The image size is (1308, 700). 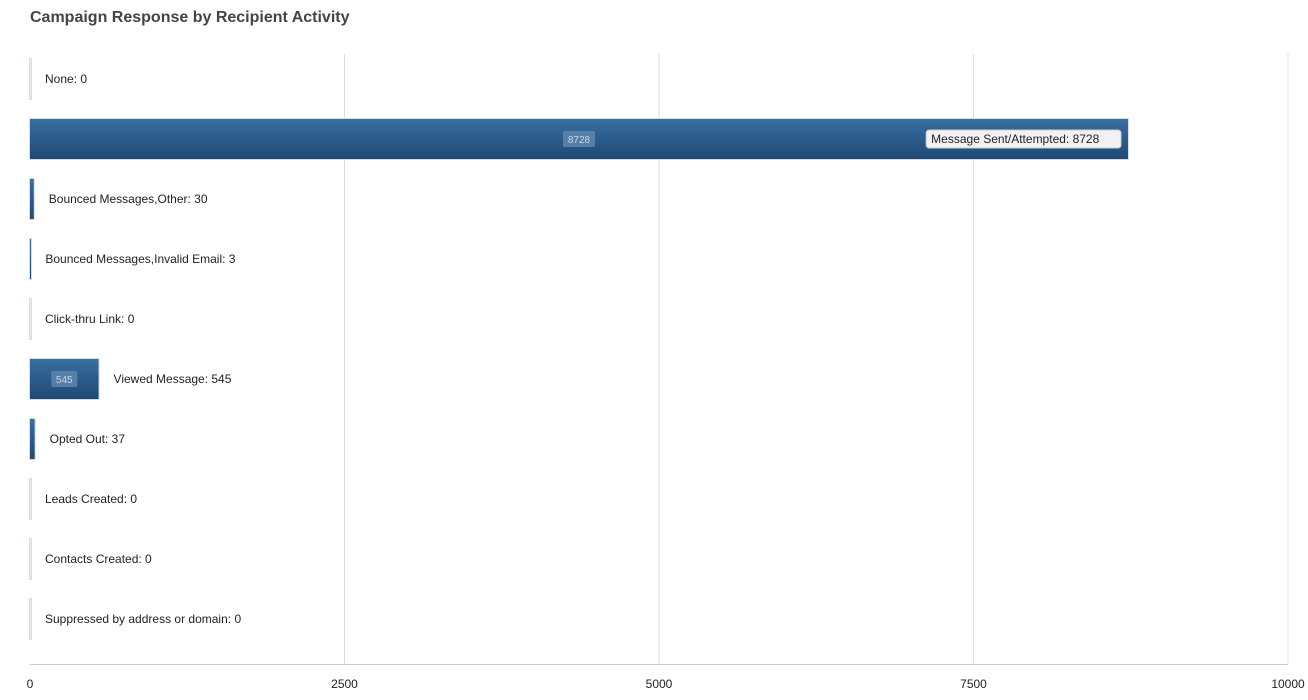 What do you see at coordinates (190, 17) in the screenshot?
I see `chart-title: Campaign Response by Recipient Activity` at bounding box center [190, 17].